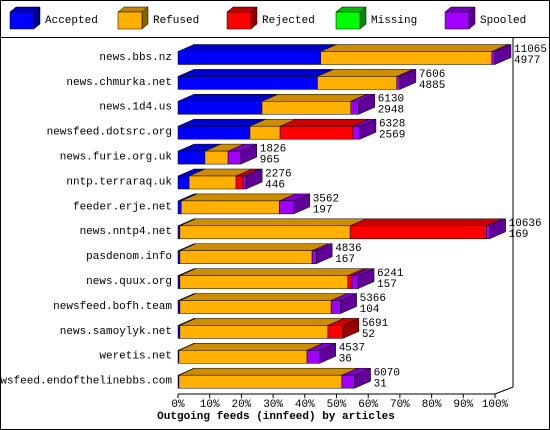 The image size is (550, 430). Describe the element at coordinates (345, 260) in the screenshot. I see `accepted-count-label: 167` at that location.